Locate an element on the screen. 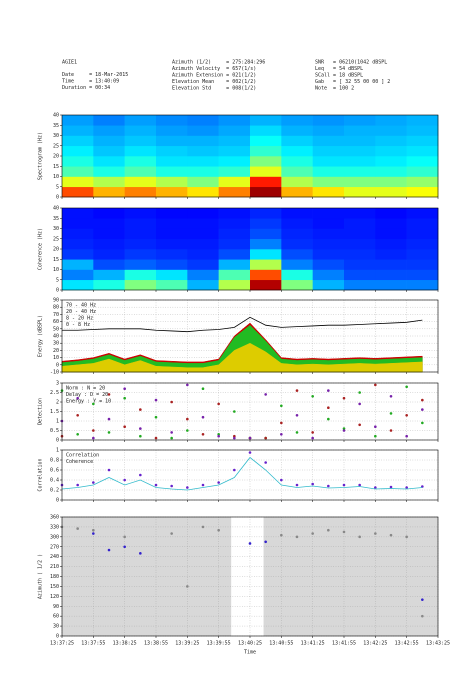 This screenshot has width=476, height=700. y-tick-label: 0.6 is located at coordinates (54, 471).